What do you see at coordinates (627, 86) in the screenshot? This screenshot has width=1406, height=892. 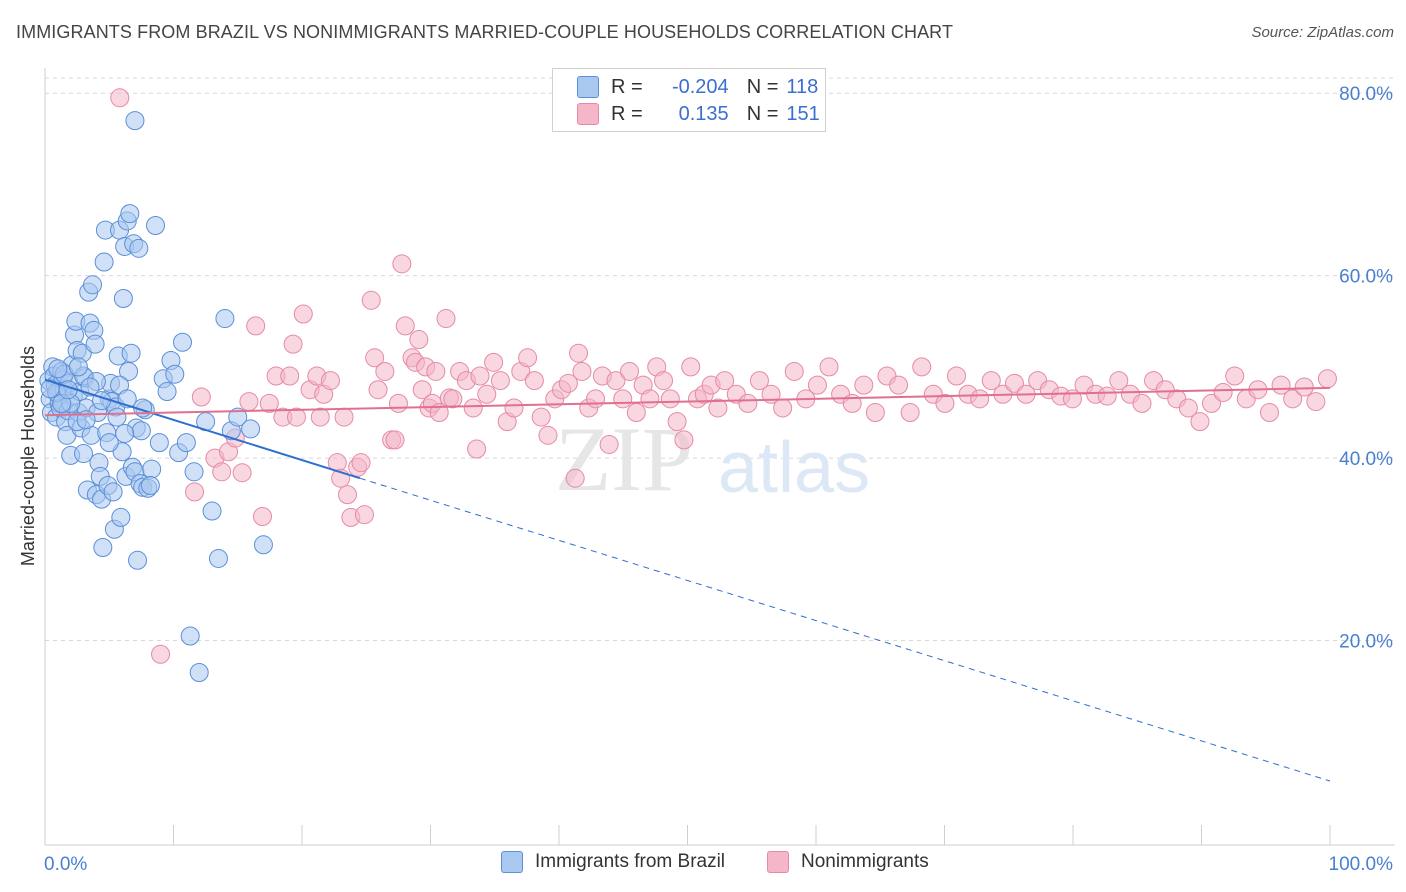 I see `legend-r-label: R =` at bounding box center [627, 86].